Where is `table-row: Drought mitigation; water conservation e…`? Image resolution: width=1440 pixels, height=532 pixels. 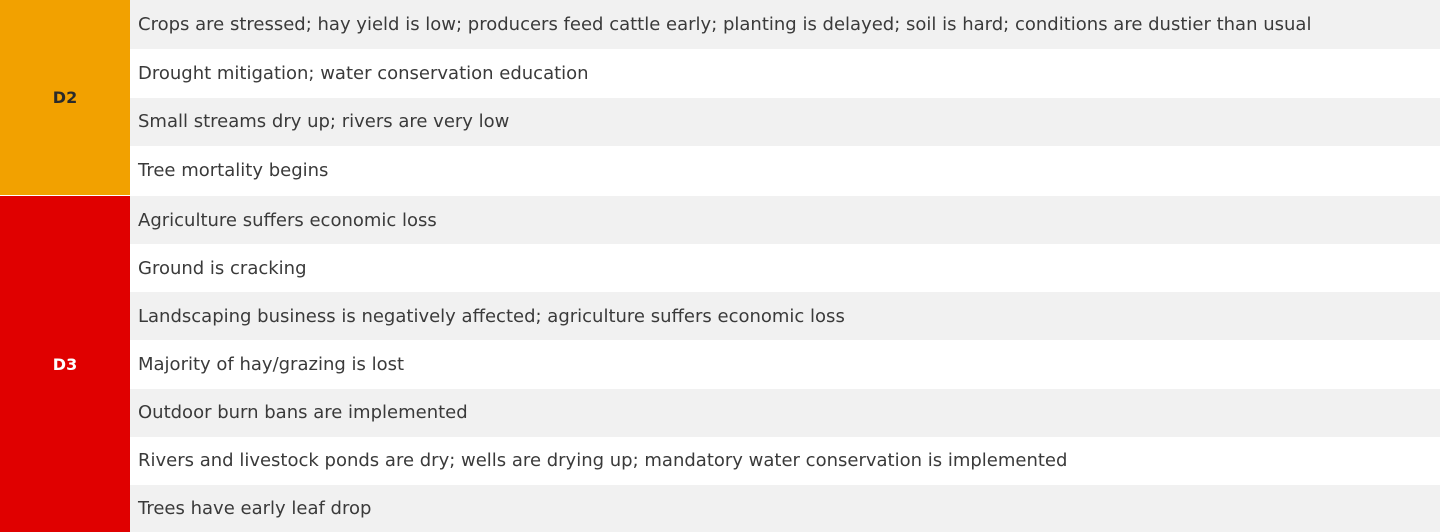 table-row: Drought mitigation; water conservation e… is located at coordinates (785, 73).